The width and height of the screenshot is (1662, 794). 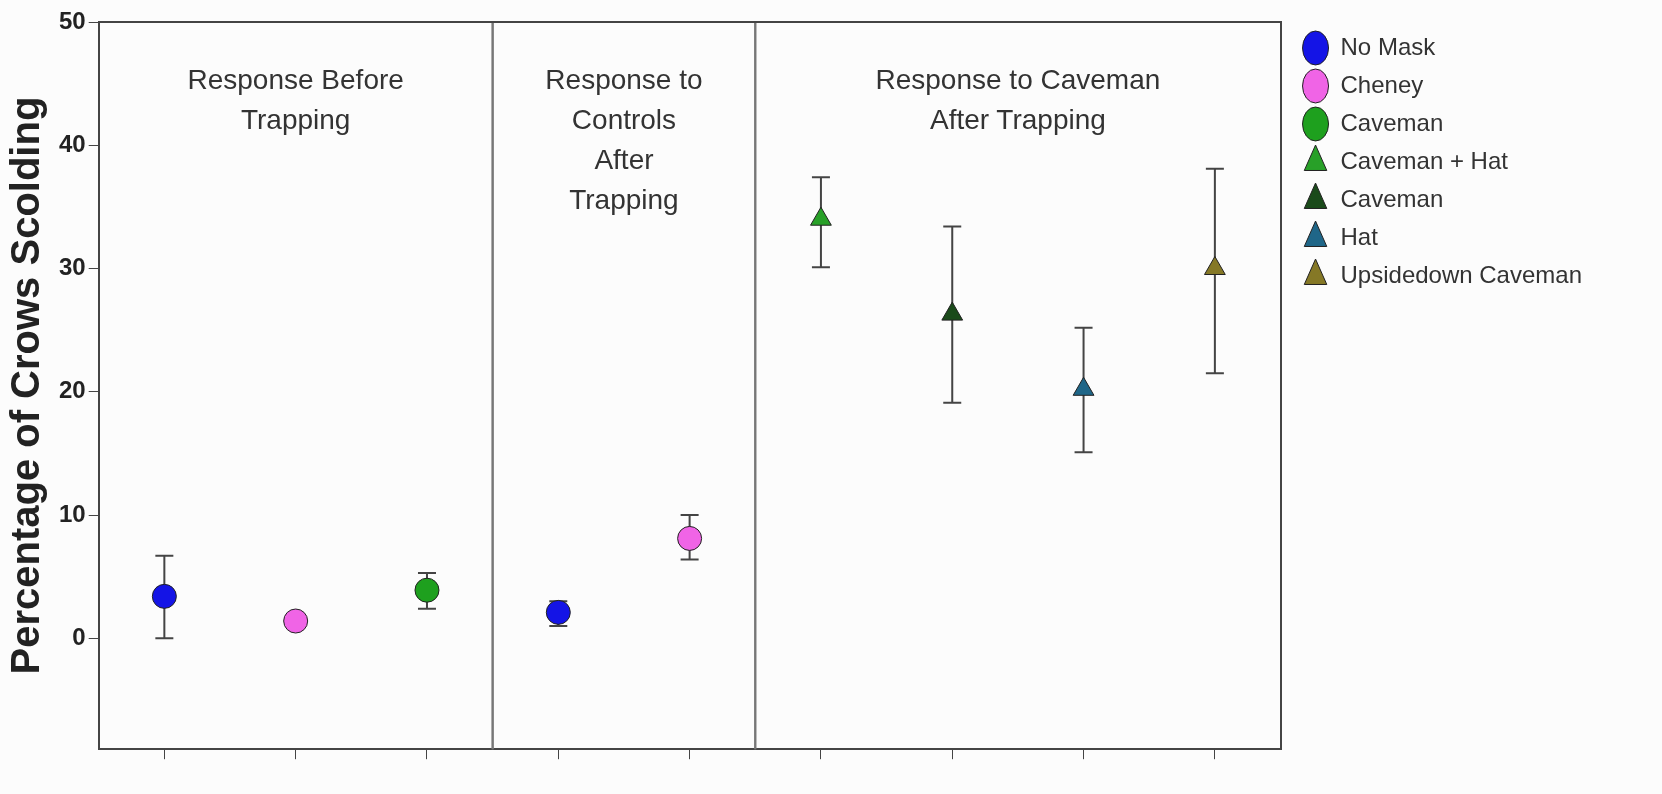 I want to click on legend-label: Upsidedown Caveman, so click(x=1461, y=274).